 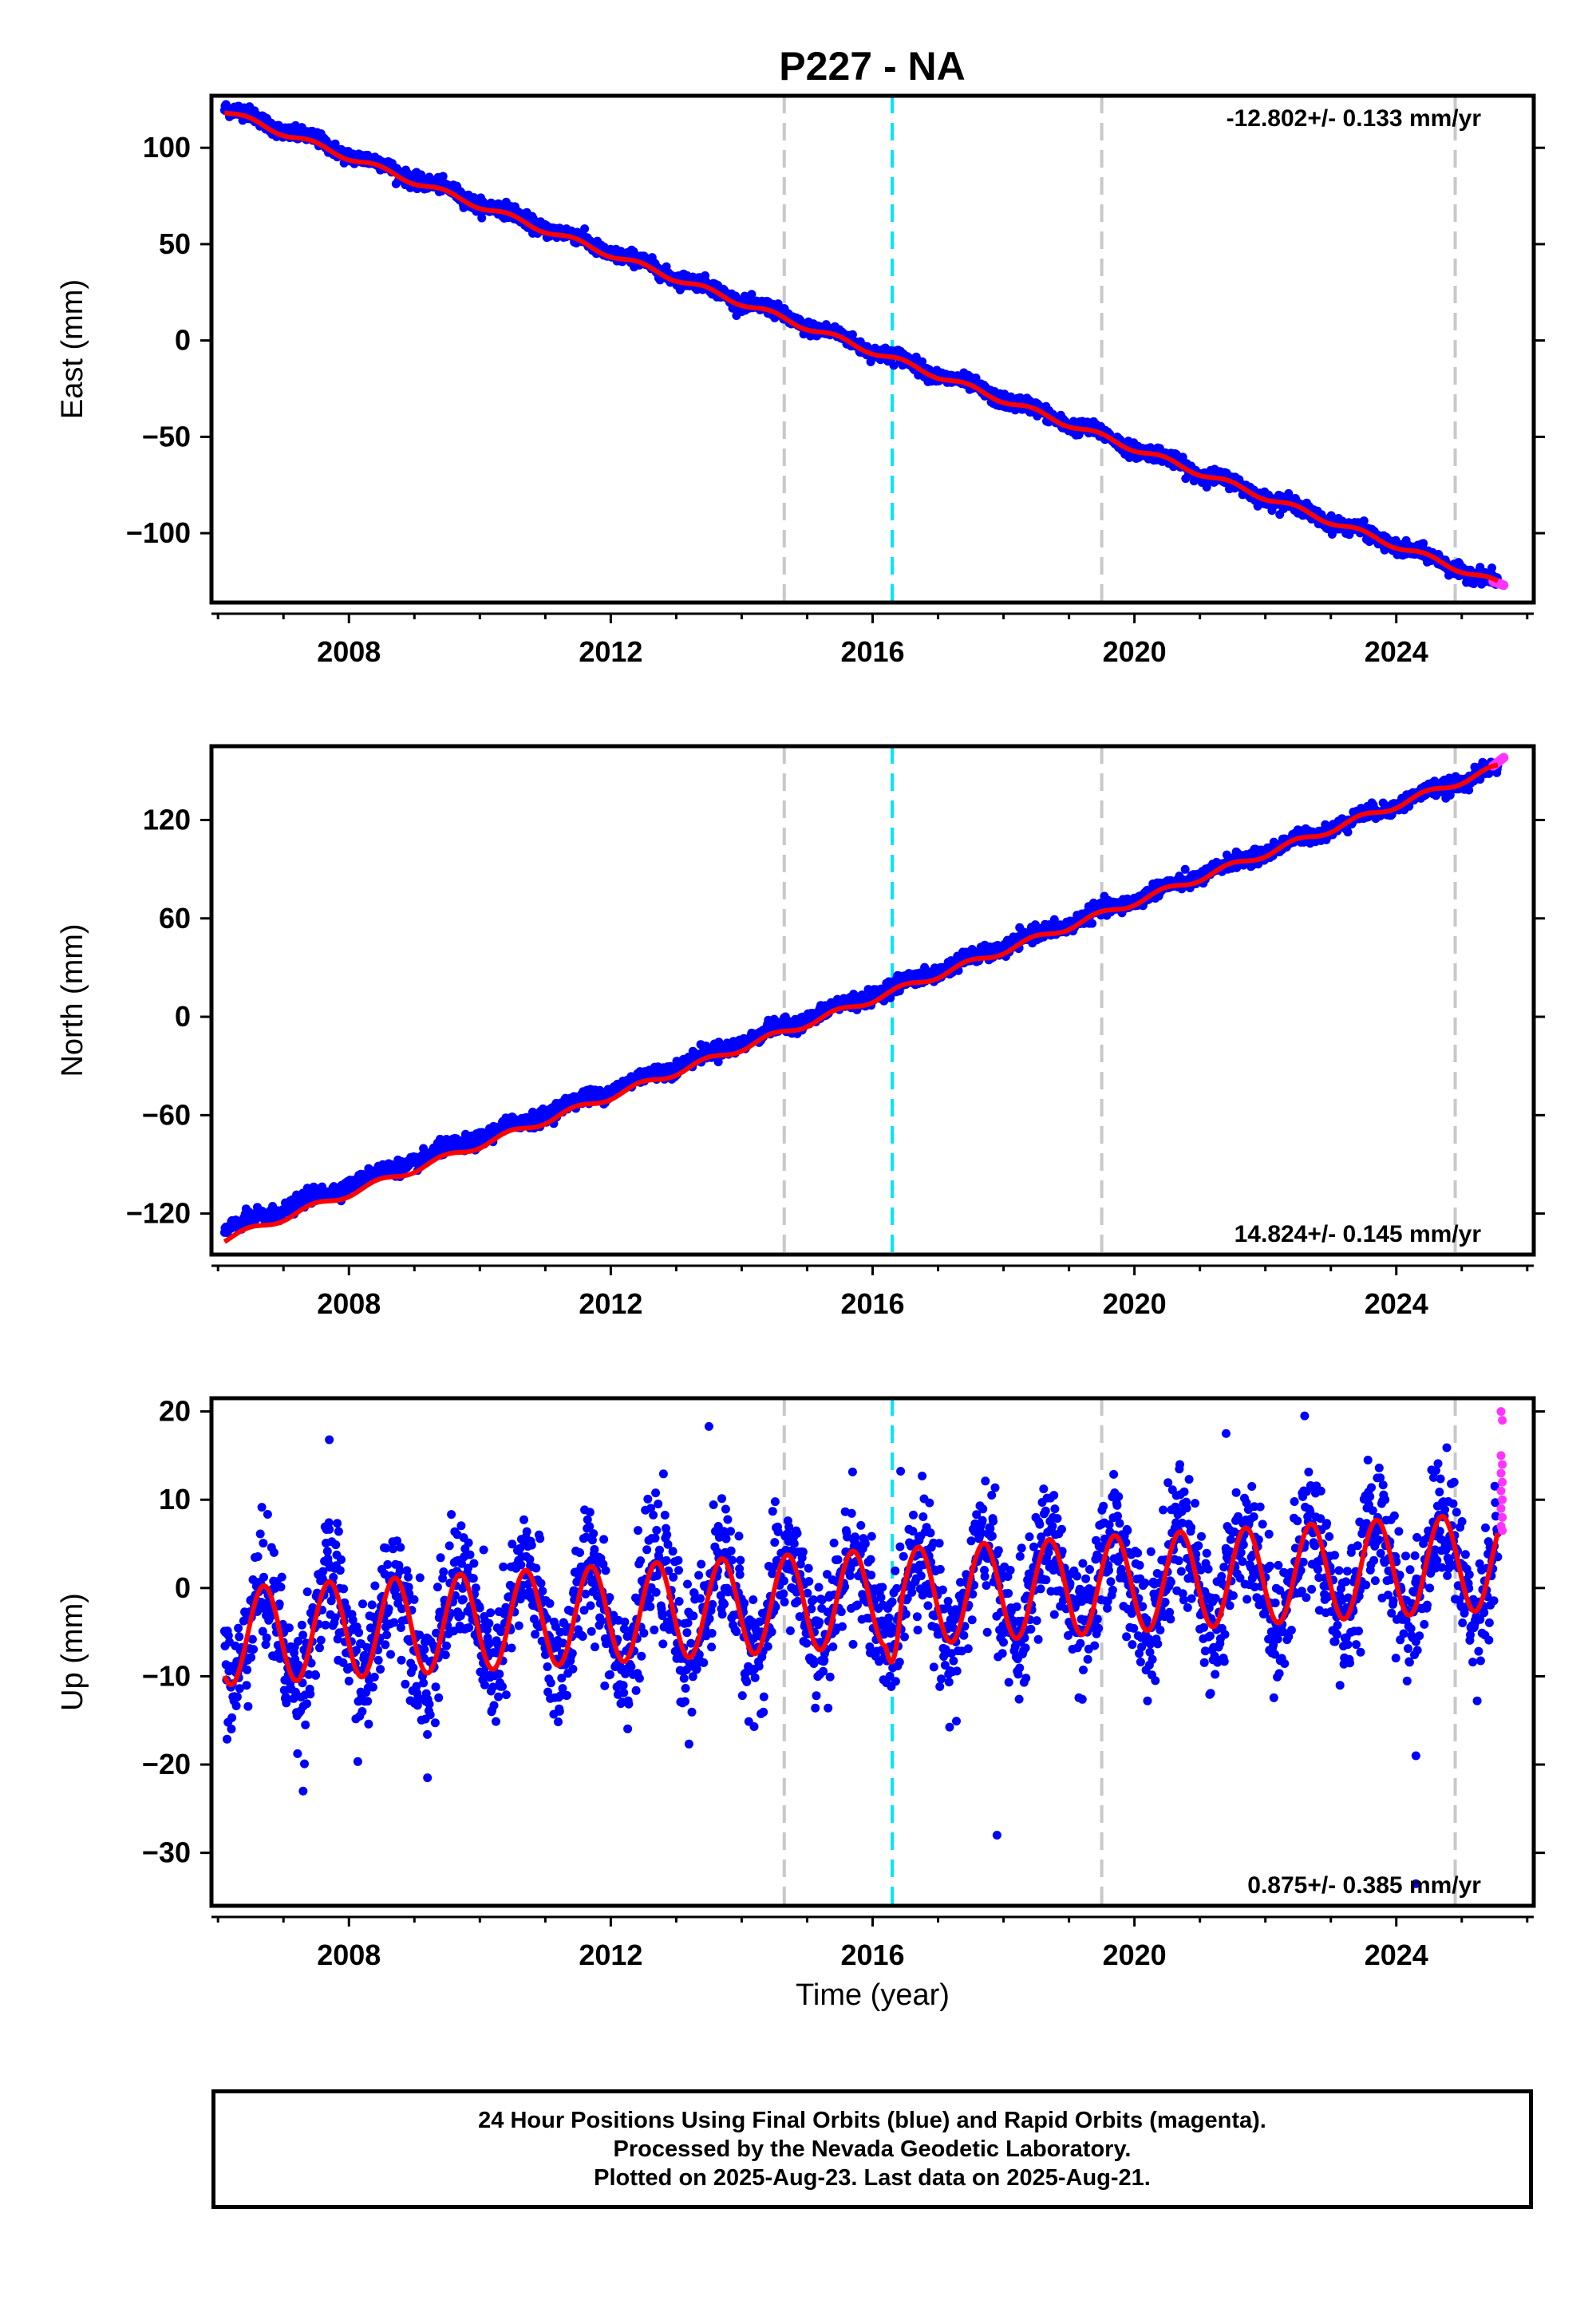 What do you see at coordinates (1354, 118) in the screenshot?
I see `velocity-label: -12.802+/- 0.133 mm/yr` at bounding box center [1354, 118].